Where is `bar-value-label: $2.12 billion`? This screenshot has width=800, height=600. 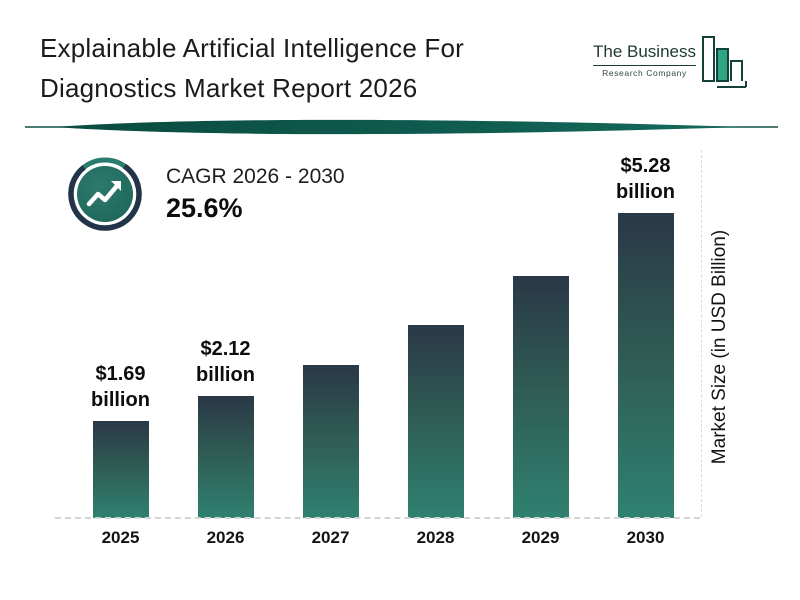
bar-value-label: $2.12 billion is located at coordinates (225, 362).